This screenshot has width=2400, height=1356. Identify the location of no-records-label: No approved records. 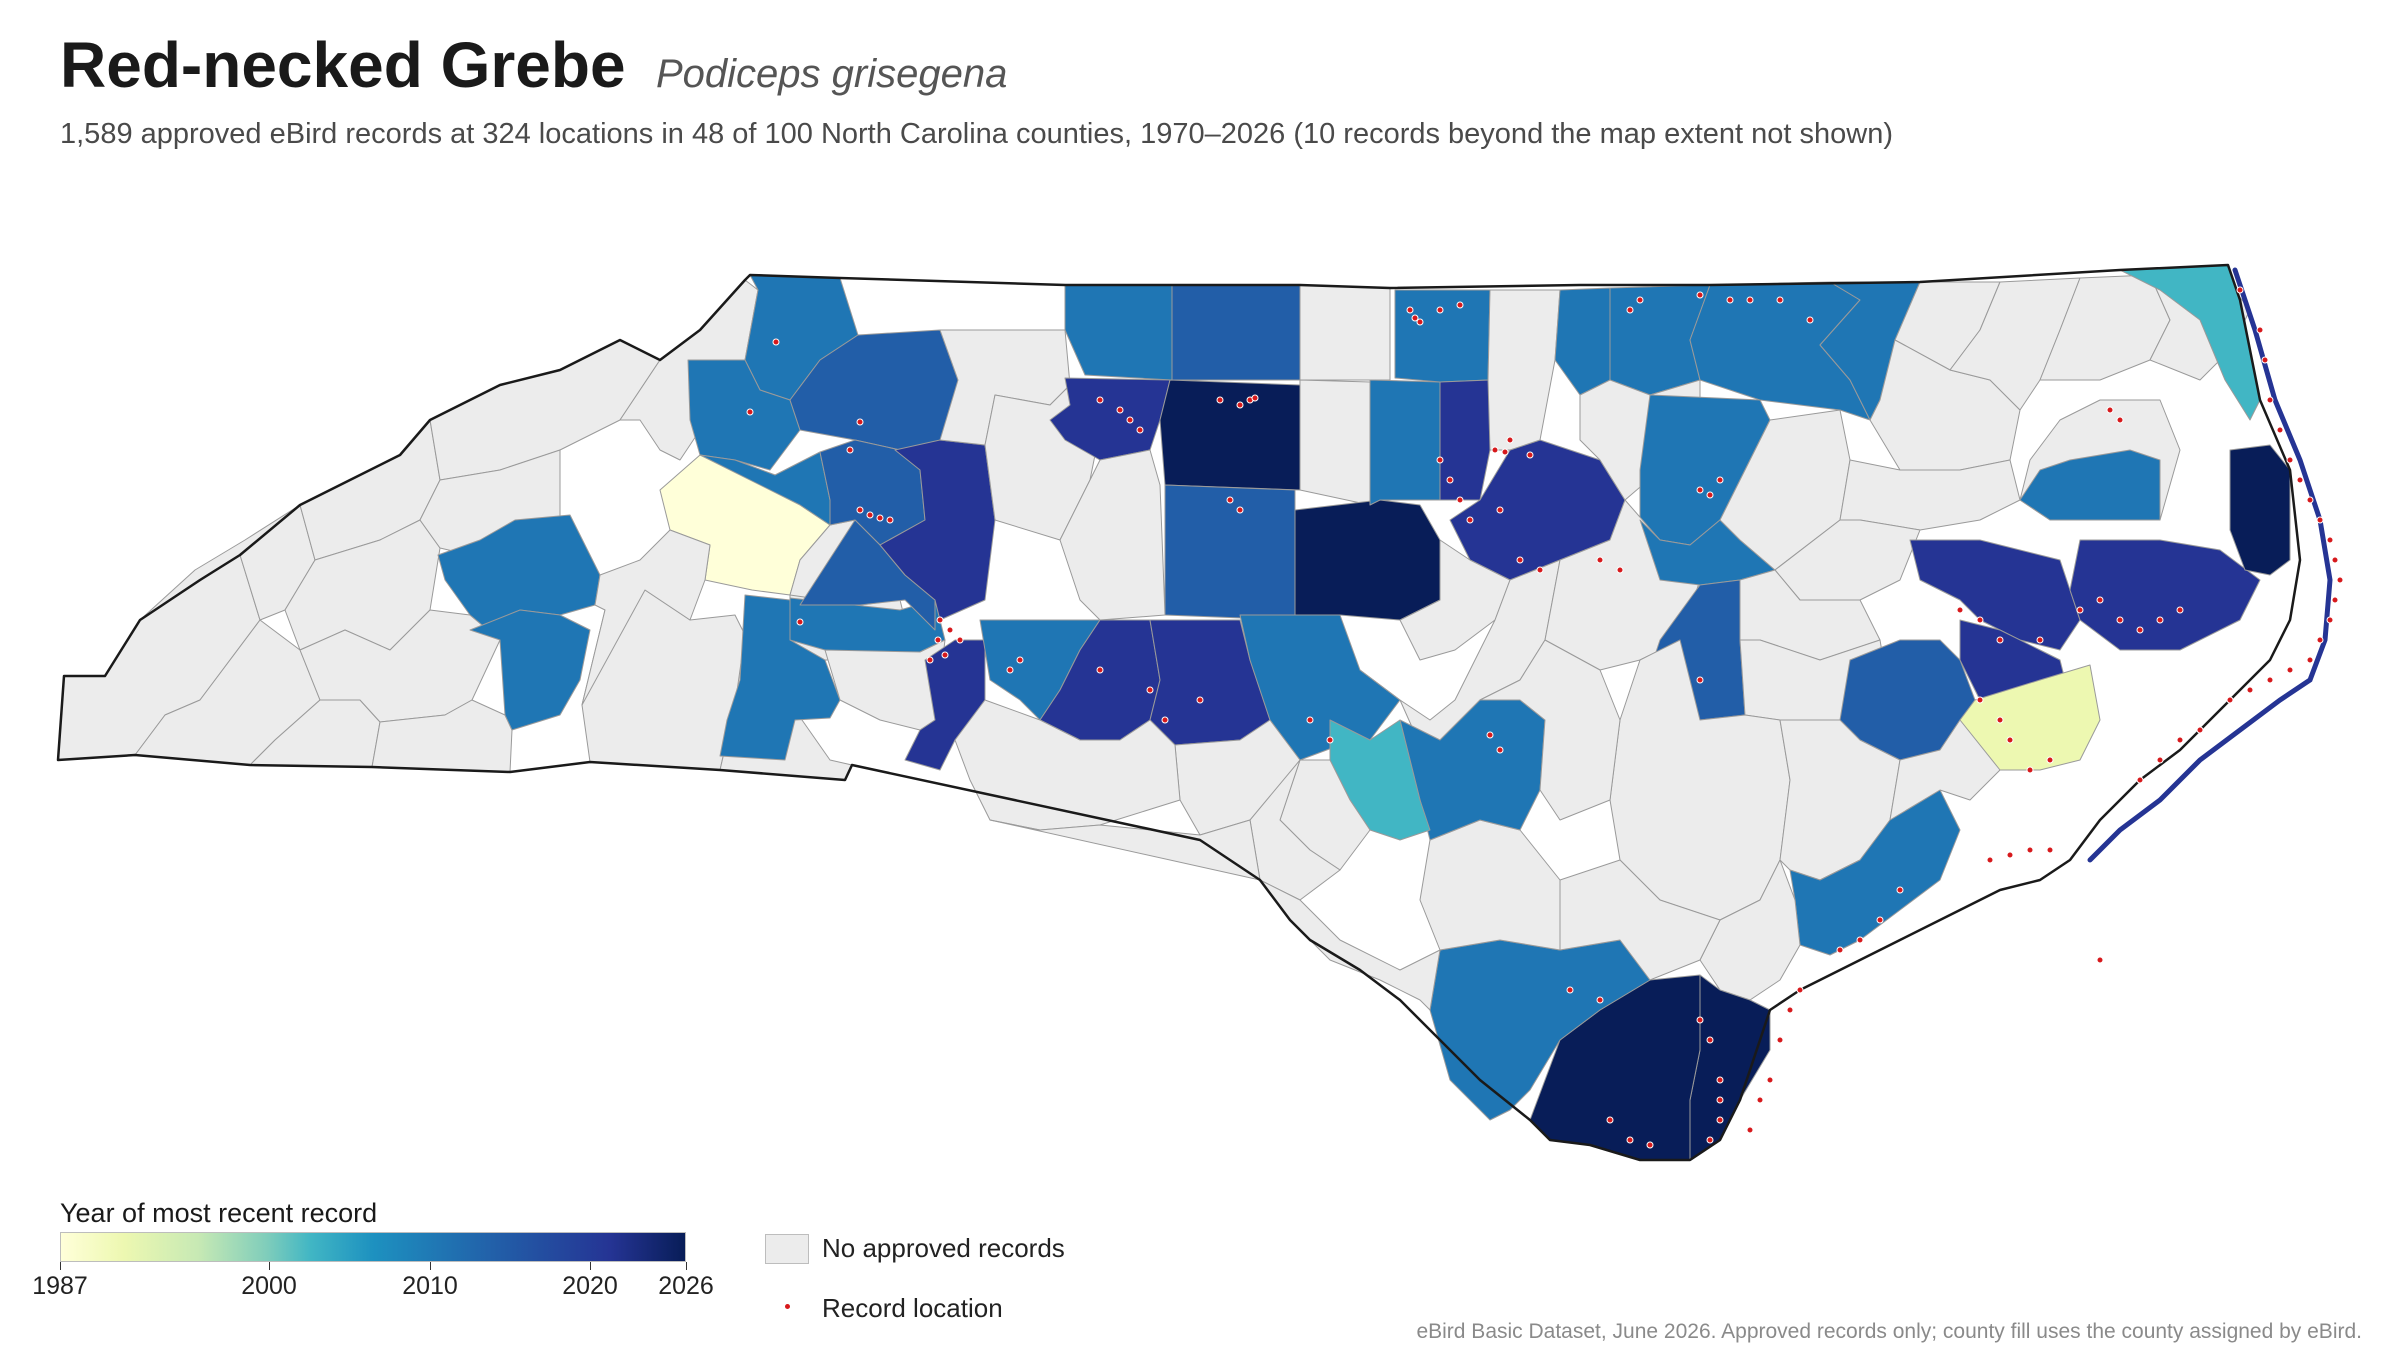
(943, 1248).